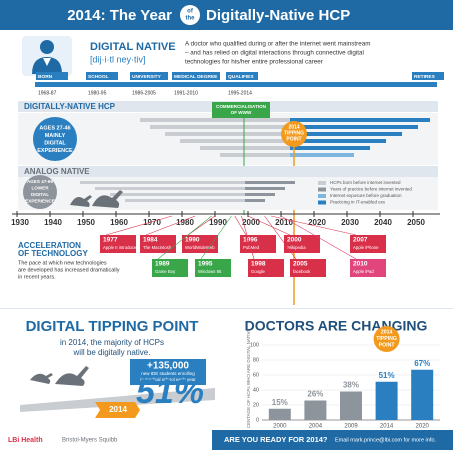 The image size is (453, 453). What do you see at coordinates (168, 366) in the screenshot?
I see `students: +135,000` at bounding box center [168, 366].